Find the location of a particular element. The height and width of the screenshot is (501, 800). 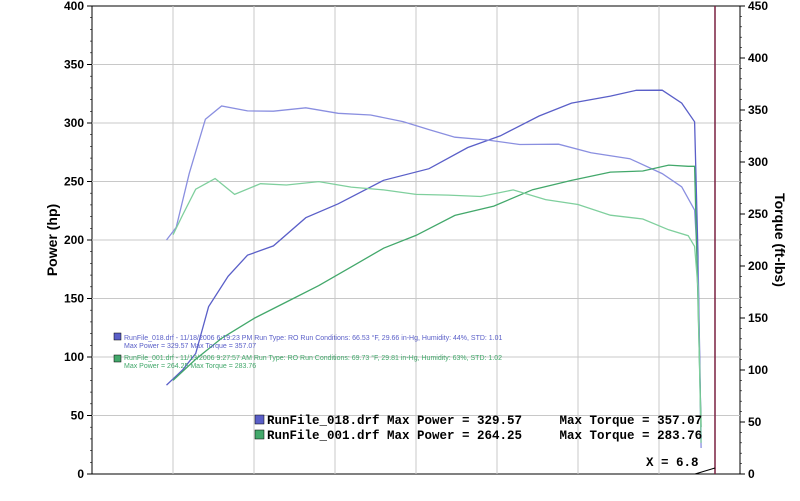

left-tick-label: 250 is located at coordinates (74, 182).